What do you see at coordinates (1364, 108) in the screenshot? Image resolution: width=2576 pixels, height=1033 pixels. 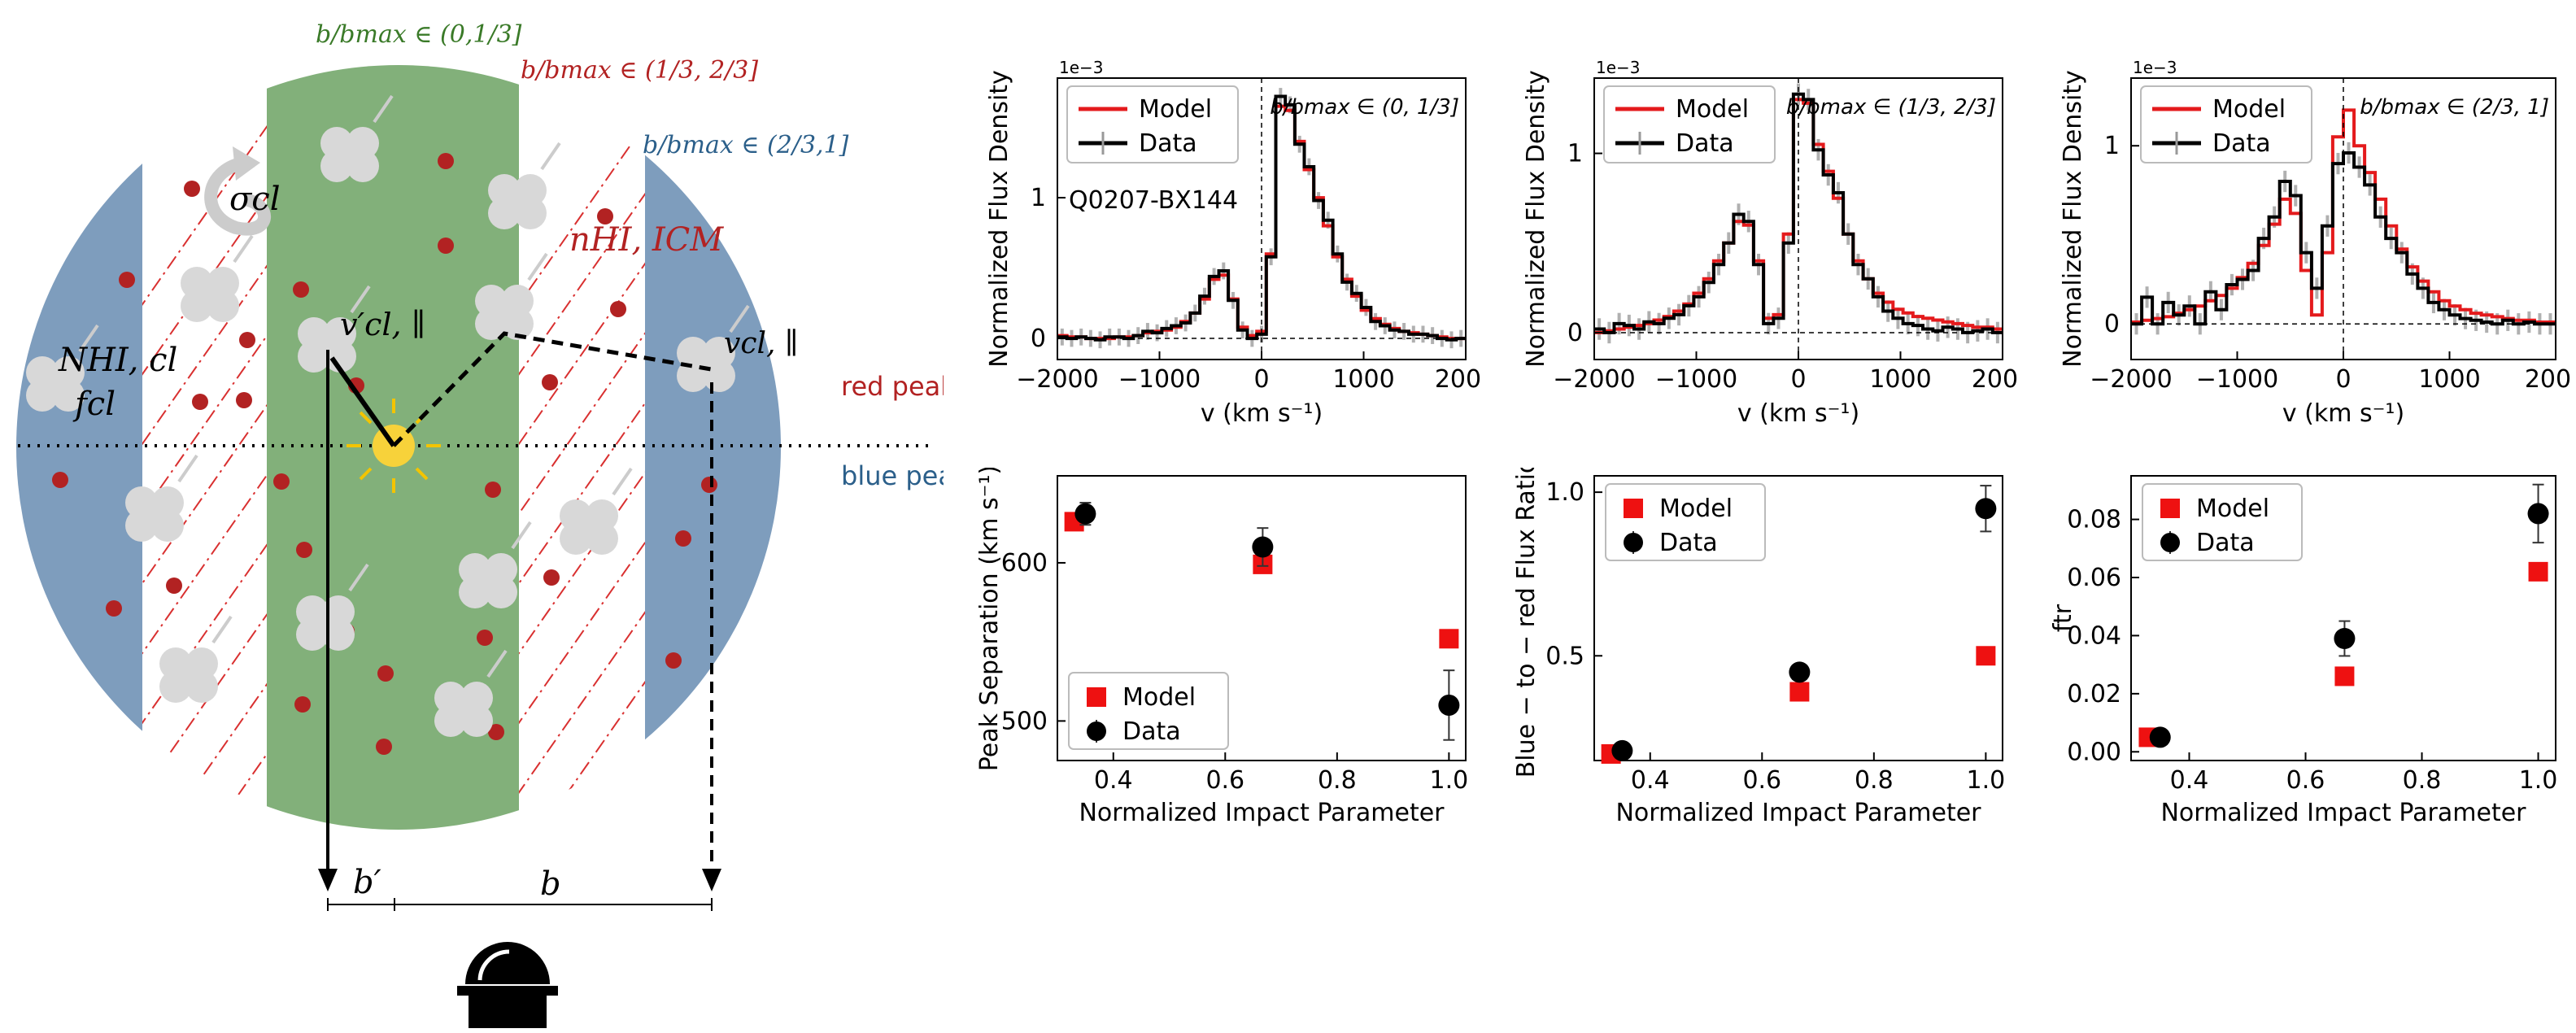 I see `bin-annotation: b/bmax ∈ (0, 1/3]` at bounding box center [1364, 108].